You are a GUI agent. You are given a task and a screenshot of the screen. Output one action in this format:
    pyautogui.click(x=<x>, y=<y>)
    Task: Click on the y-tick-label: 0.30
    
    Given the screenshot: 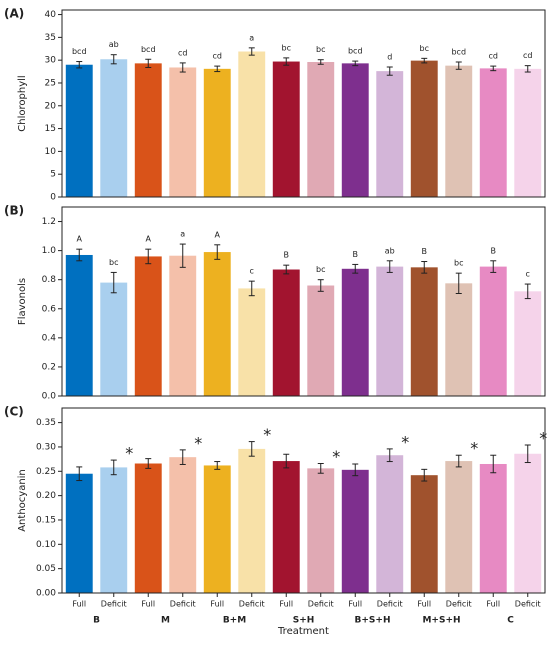 What is the action you would take?
    pyautogui.click(x=46, y=447)
    